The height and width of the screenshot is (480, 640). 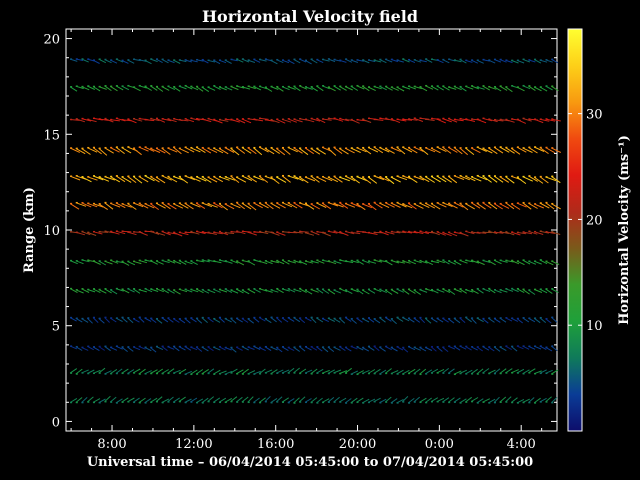 I want to click on chart-title: Horizontal Velocity field, so click(x=310, y=16).